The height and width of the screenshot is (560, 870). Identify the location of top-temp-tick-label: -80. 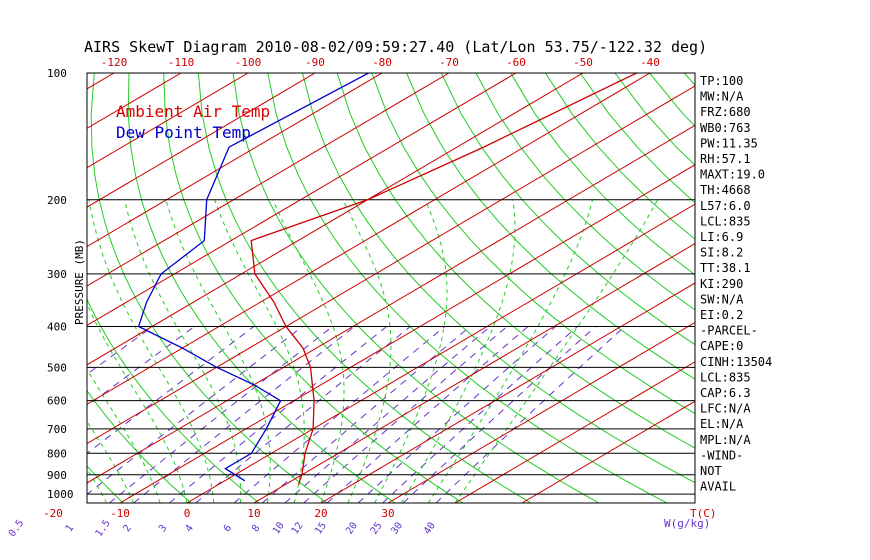
(382, 62).